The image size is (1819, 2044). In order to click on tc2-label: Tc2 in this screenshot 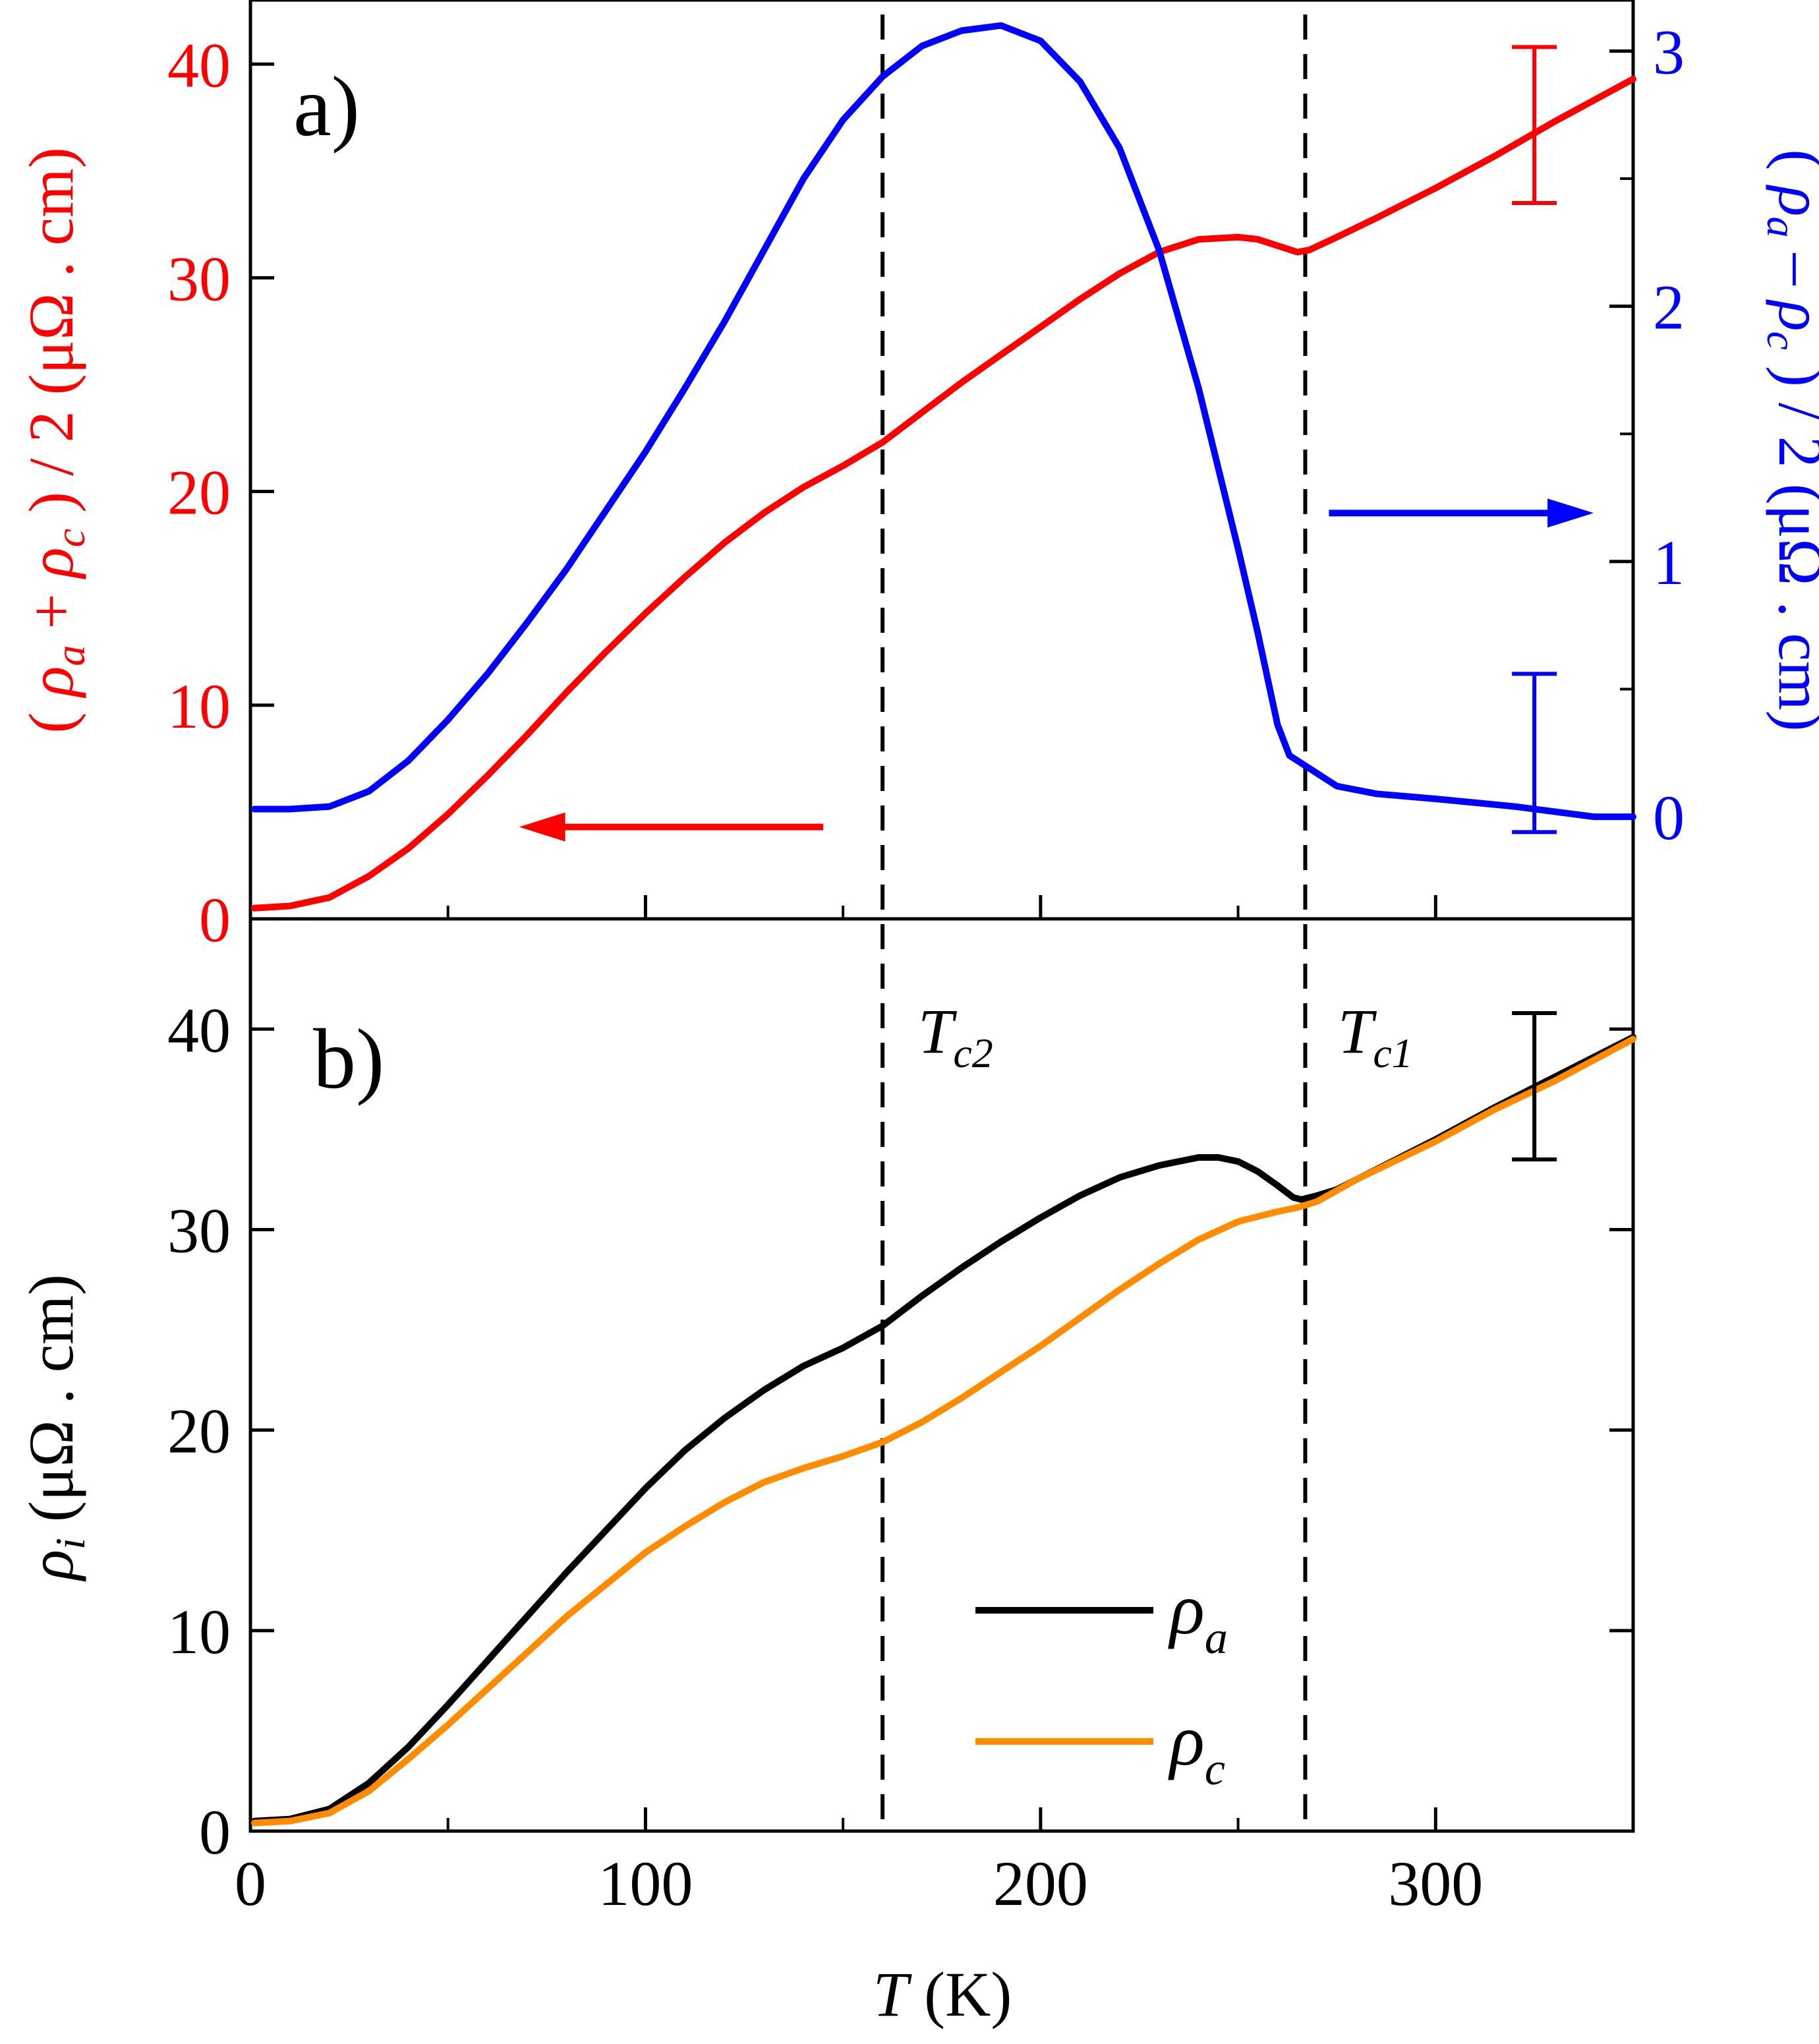, I will do `click(955, 1036)`.